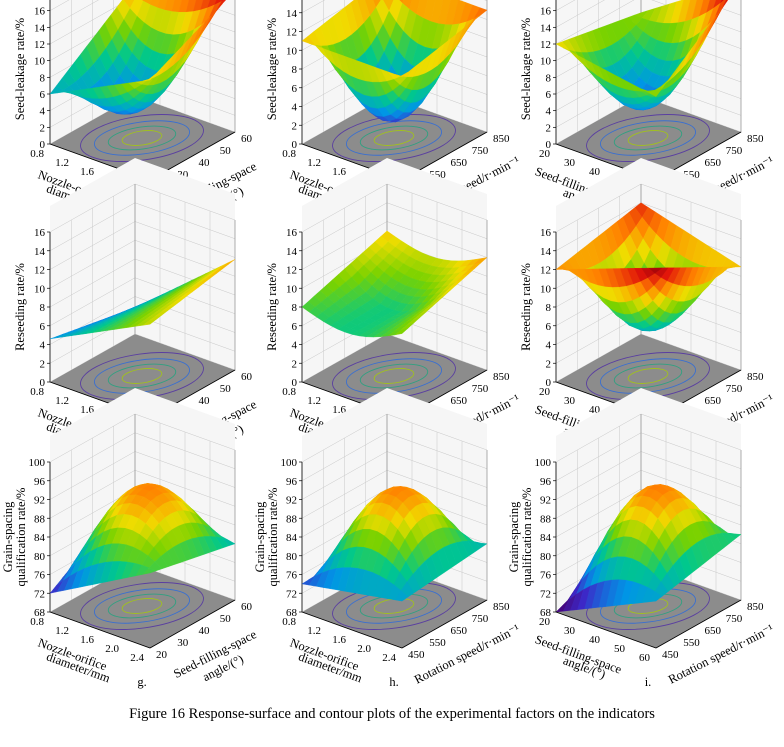  Describe the element at coordinates (162, 655) in the screenshot. I see `right-axis-tick-label: 20` at that location.